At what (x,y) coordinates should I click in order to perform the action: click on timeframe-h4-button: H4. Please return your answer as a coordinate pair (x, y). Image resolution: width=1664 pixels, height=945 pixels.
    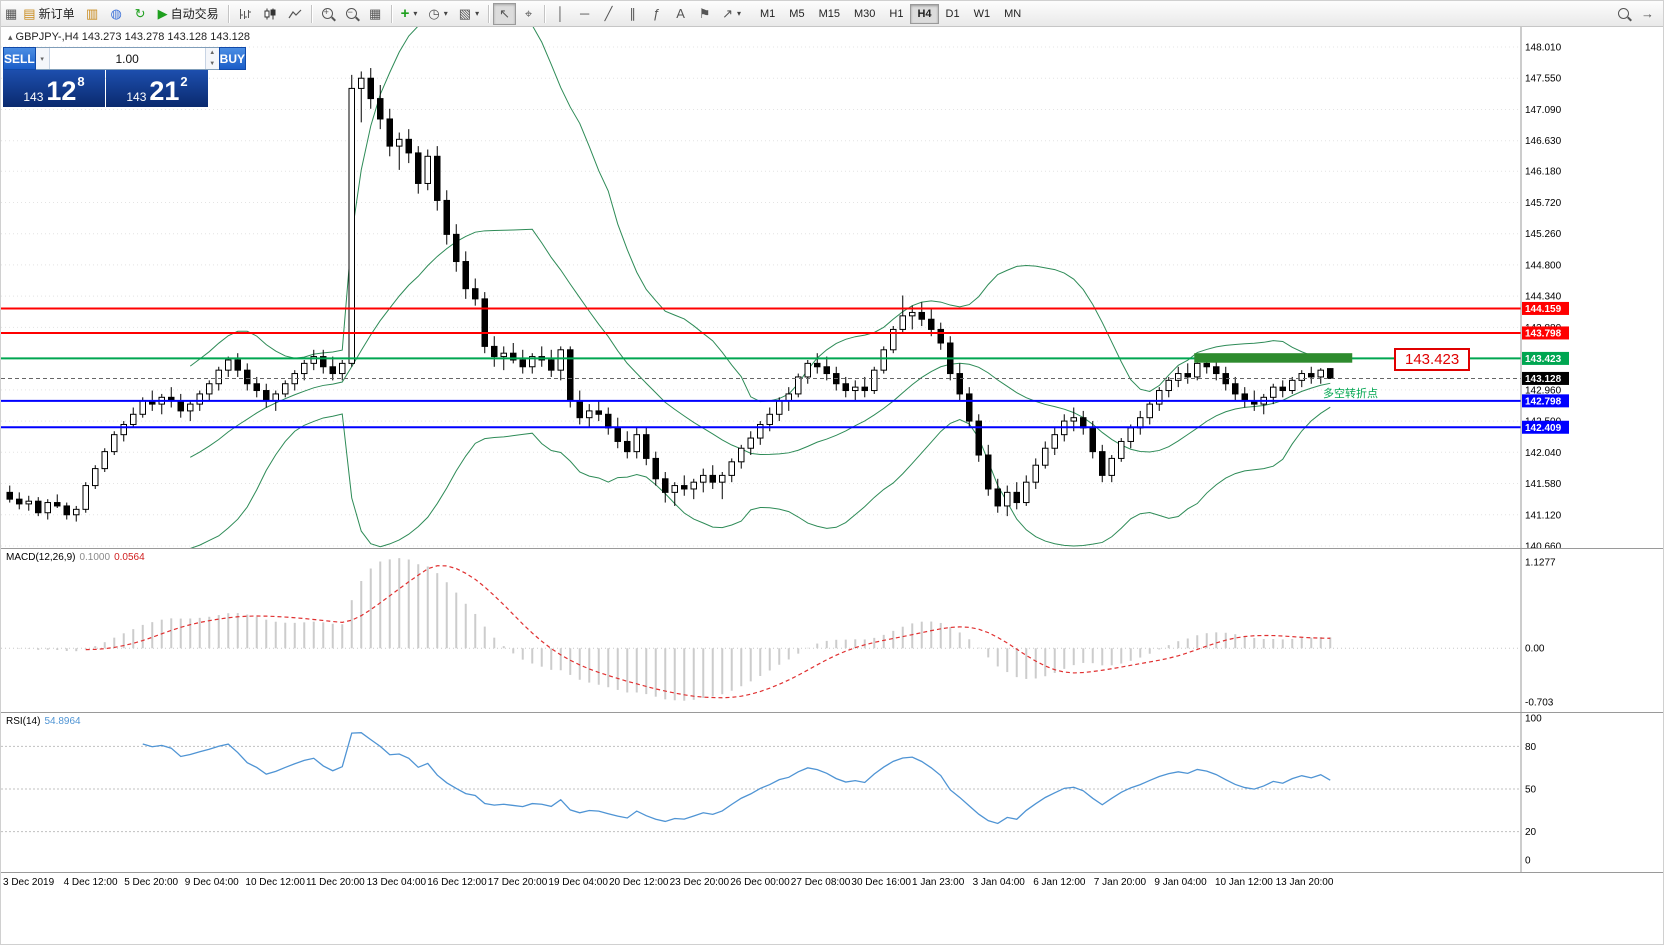
    Looking at the image, I should click on (924, 13).